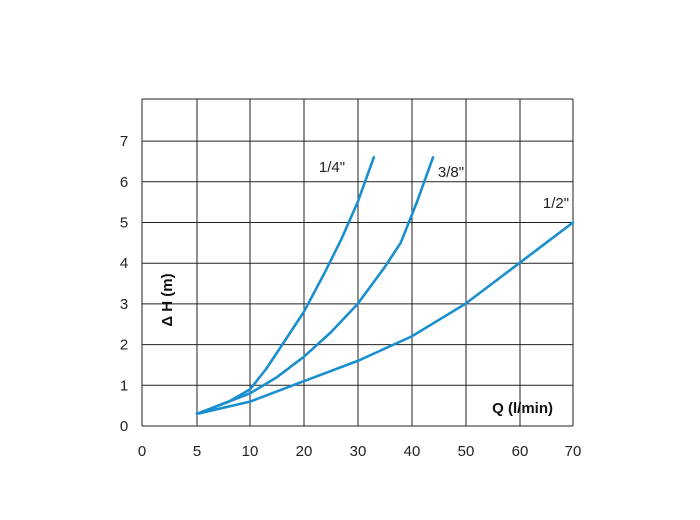 The height and width of the screenshot is (520, 700). Describe the element at coordinates (556, 203) in the screenshot. I see `series-label-2: 1/2"` at that location.